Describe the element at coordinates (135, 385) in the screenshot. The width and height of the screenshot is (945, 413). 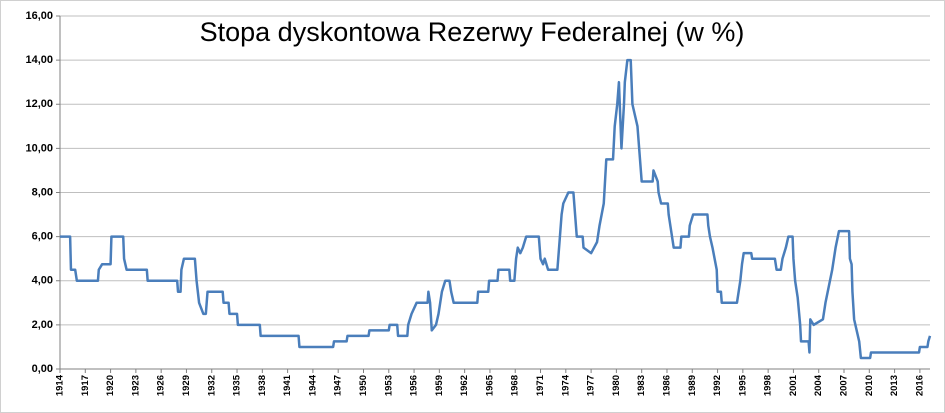
I see `x-tick-label: 1923` at that location.